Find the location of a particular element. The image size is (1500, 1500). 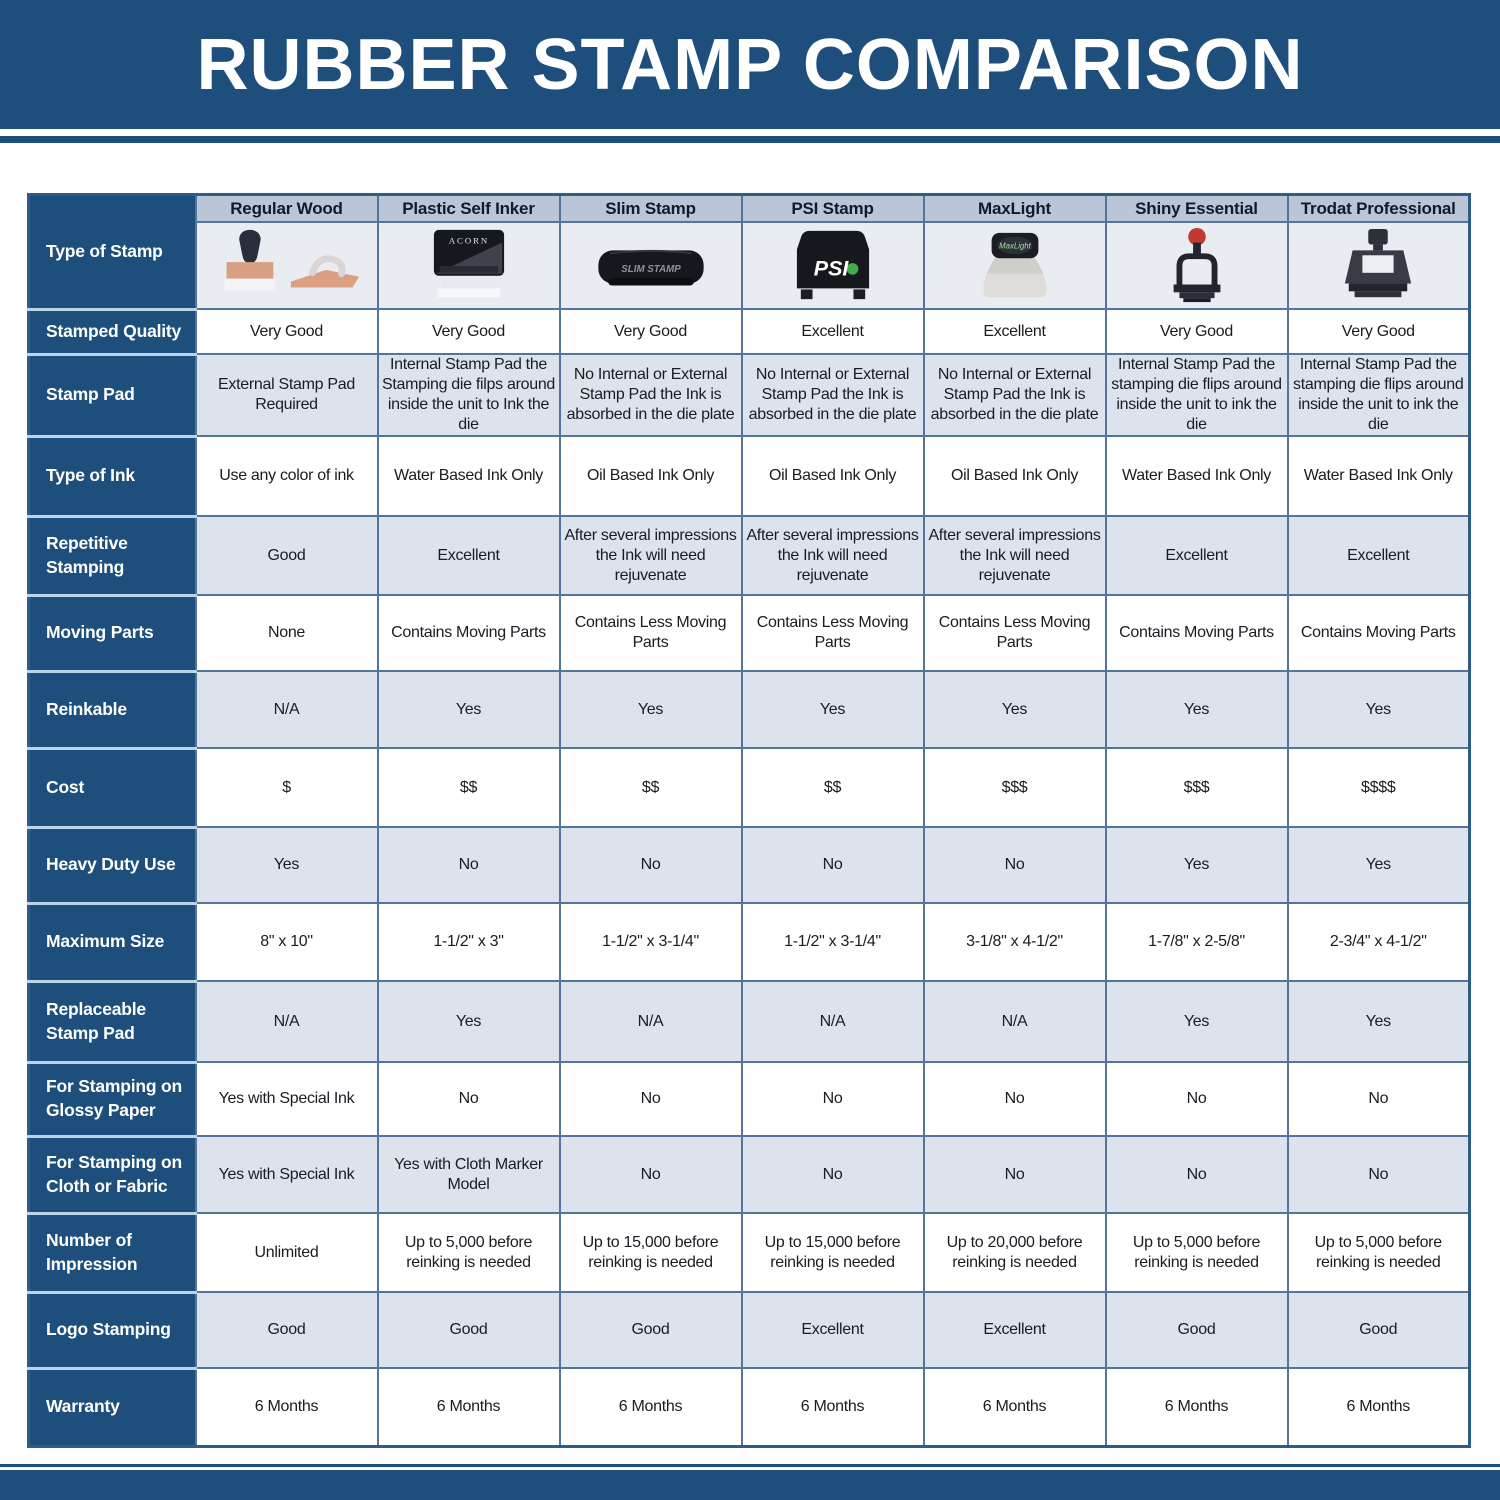

stamp-photo-cell: MaxLight is located at coordinates (1014, 265).